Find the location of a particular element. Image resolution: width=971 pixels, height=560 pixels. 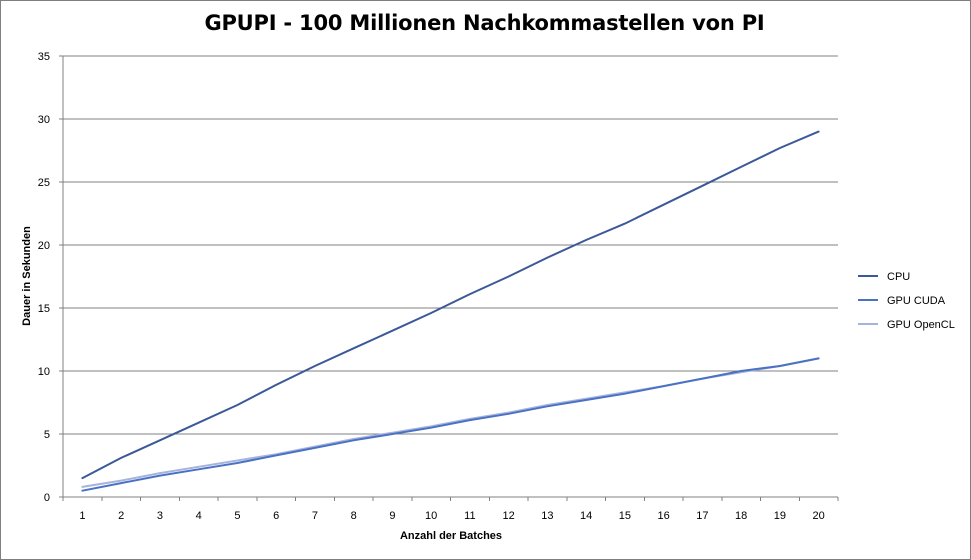

y-tick-label: 5 is located at coordinates (47, 435).